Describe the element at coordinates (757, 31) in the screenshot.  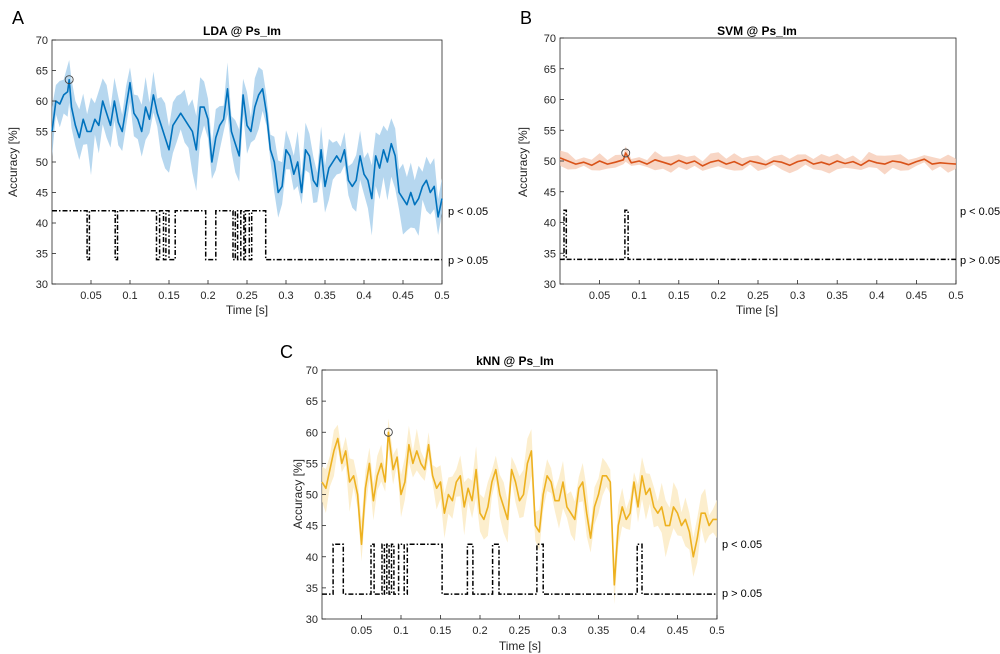
I see `chart-title: SVM @ Ps_Im` at that location.